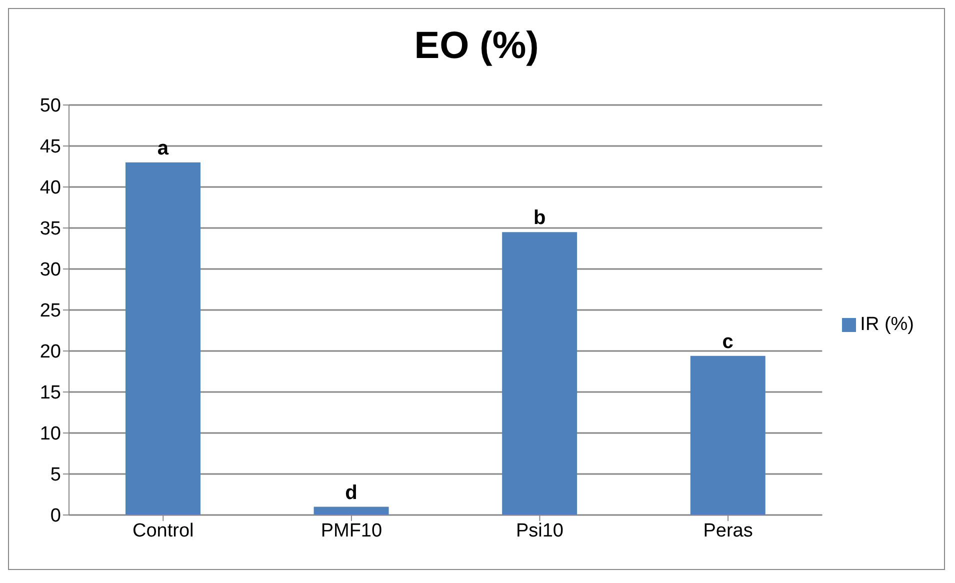 Image resolution: width=955 pixels, height=583 pixels. I want to click on text: d, so click(351, 493).